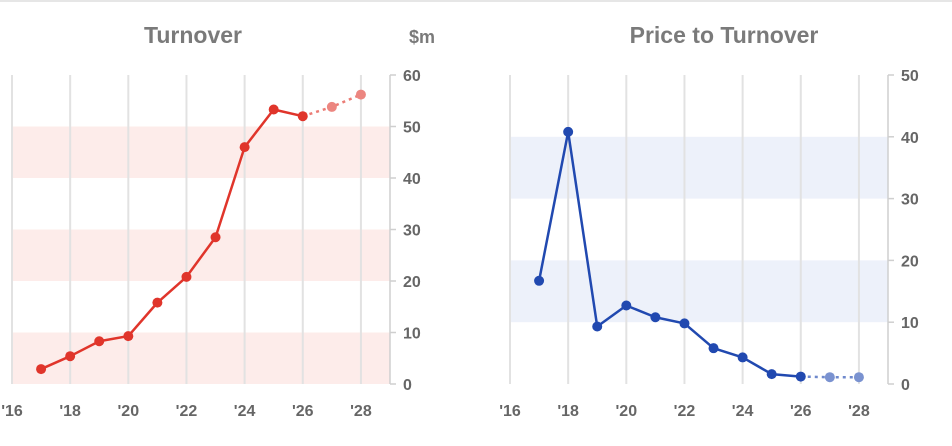 The height and width of the screenshot is (446, 952). I want to click on chart-title: Turnover, so click(193, 35).